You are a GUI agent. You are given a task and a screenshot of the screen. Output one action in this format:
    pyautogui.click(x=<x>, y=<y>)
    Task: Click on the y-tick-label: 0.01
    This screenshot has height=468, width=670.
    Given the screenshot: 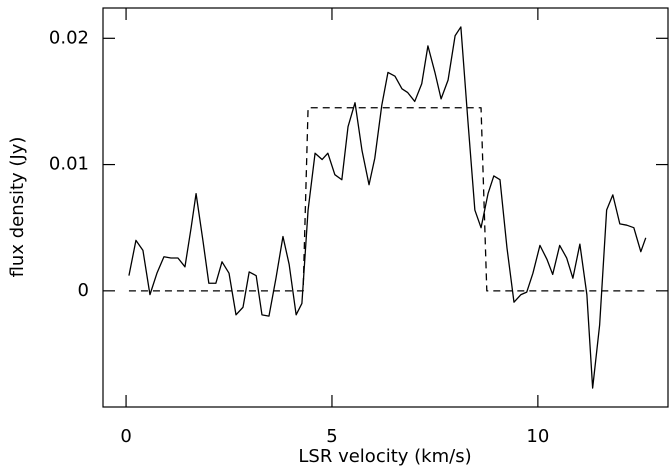 What is the action you would take?
    pyautogui.click(x=69, y=164)
    